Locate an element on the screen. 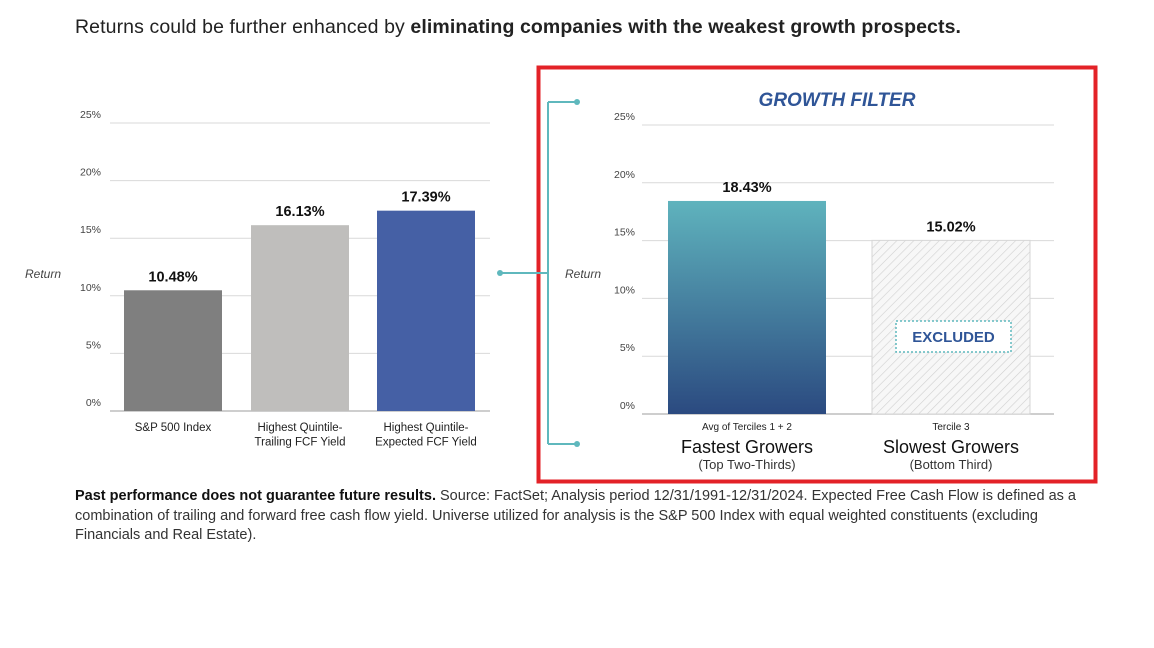 This screenshot has height=648, width=1154. left-category-label: Expected FCF Yield is located at coordinates (426, 443).